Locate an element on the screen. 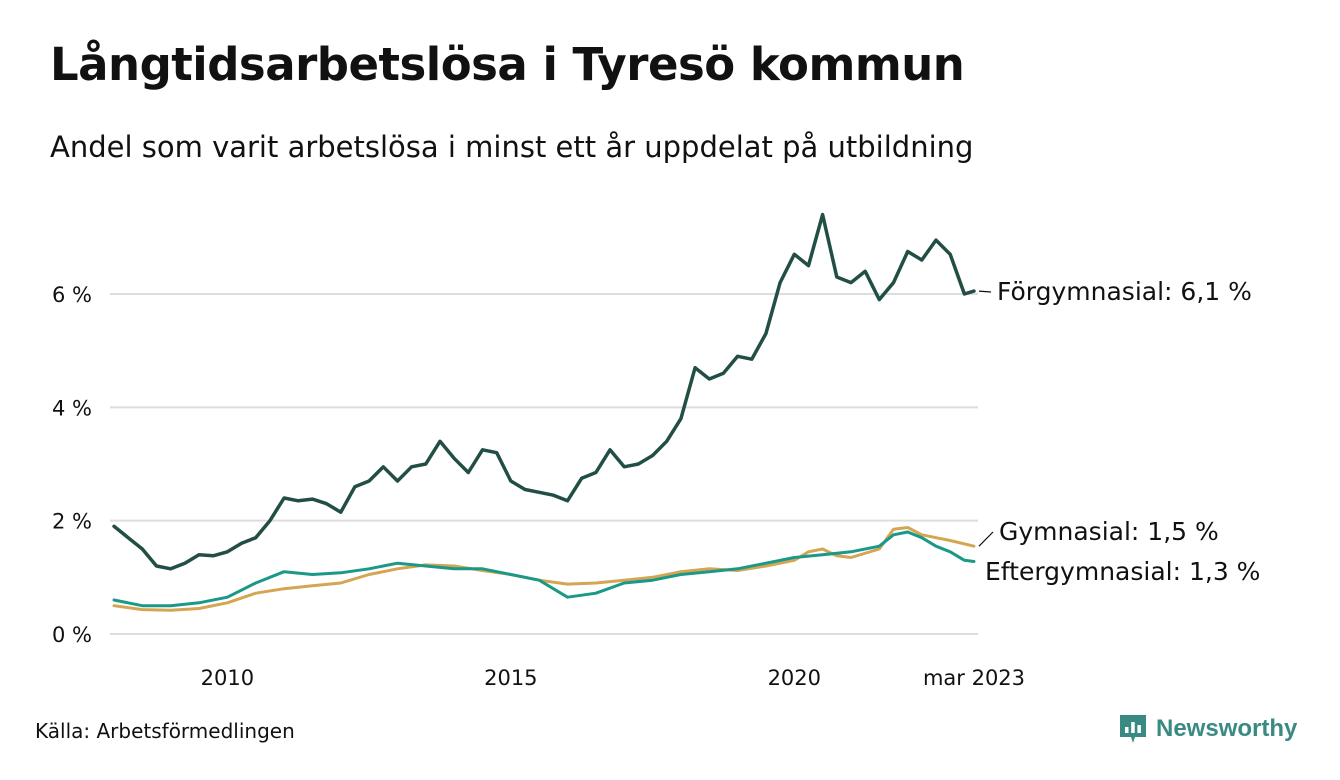  chart-title: Långtidsarbetslösa i Tyresö kommun is located at coordinates (507, 64).